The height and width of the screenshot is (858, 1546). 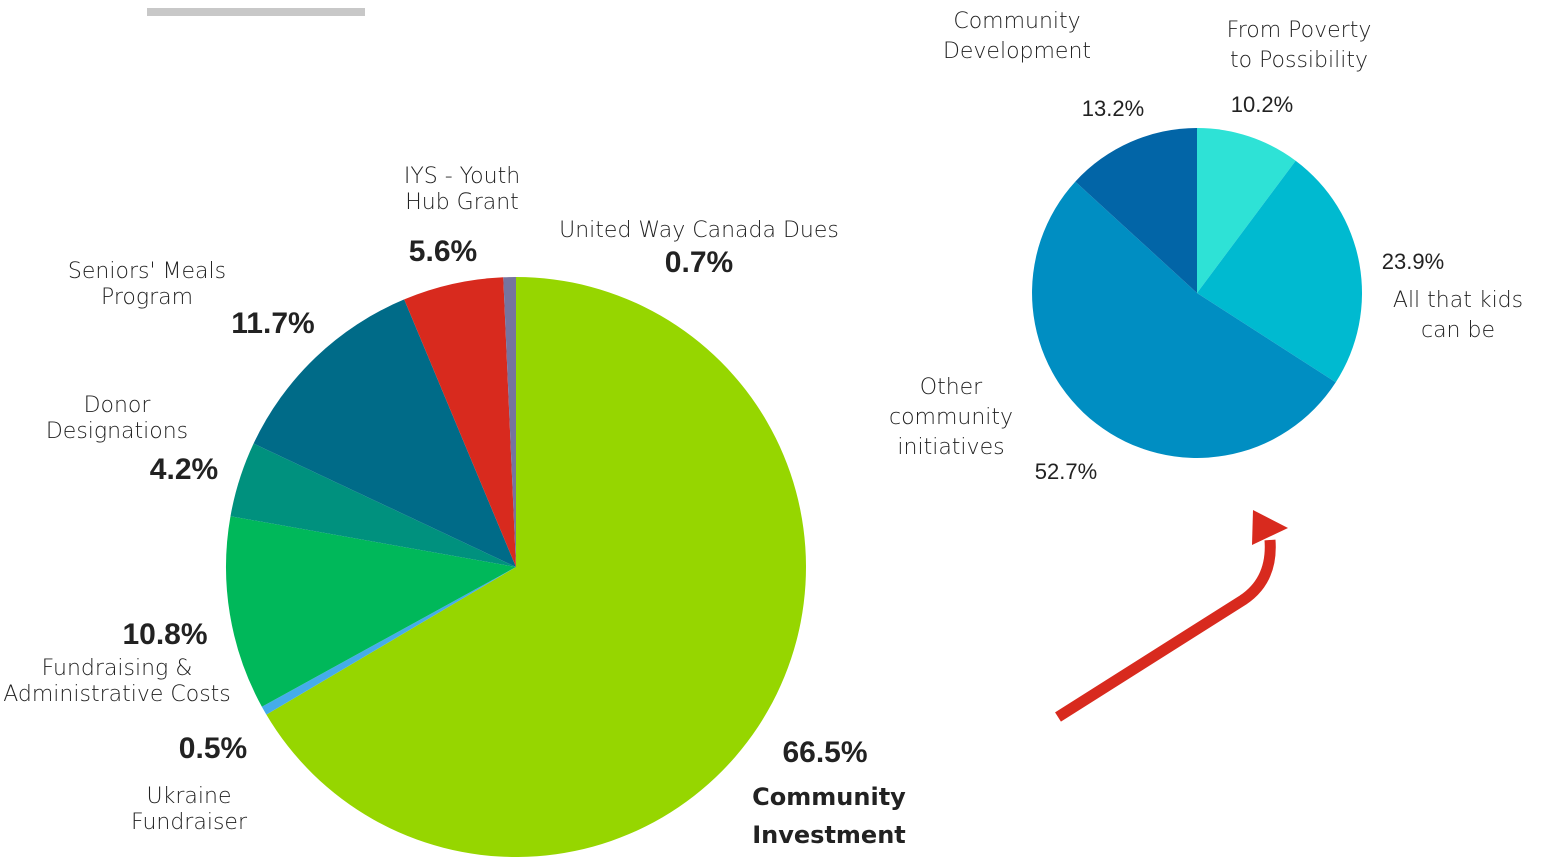 I want to click on allocation-slice-united-way-canada-dues, so click(x=509, y=422).